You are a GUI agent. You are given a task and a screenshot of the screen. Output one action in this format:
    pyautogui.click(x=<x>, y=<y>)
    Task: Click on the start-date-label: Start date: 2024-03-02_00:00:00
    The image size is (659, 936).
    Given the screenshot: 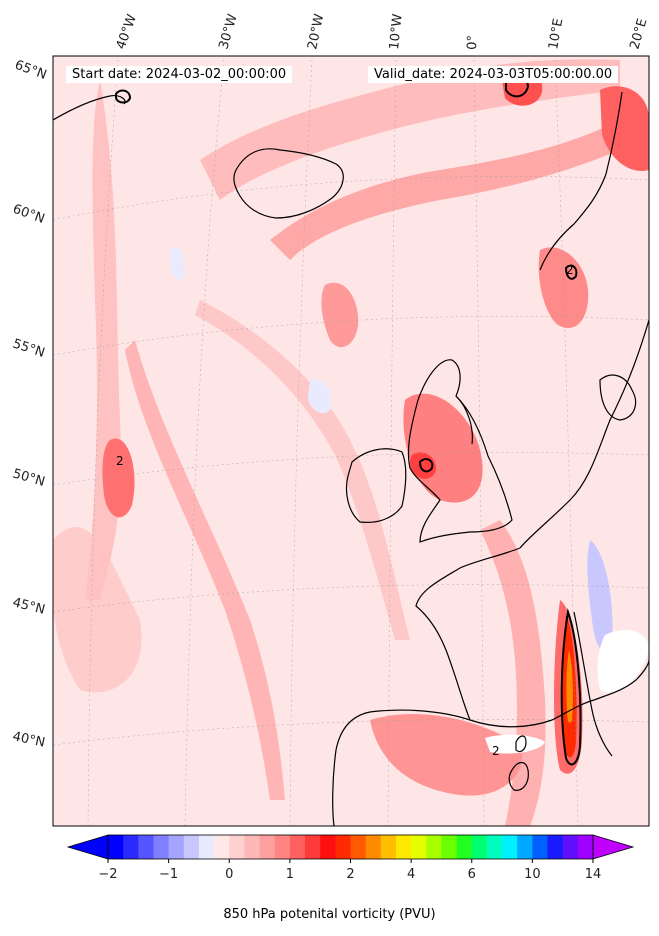 What is the action you would take?
    pyautogui.click(x=179, y=74)
    